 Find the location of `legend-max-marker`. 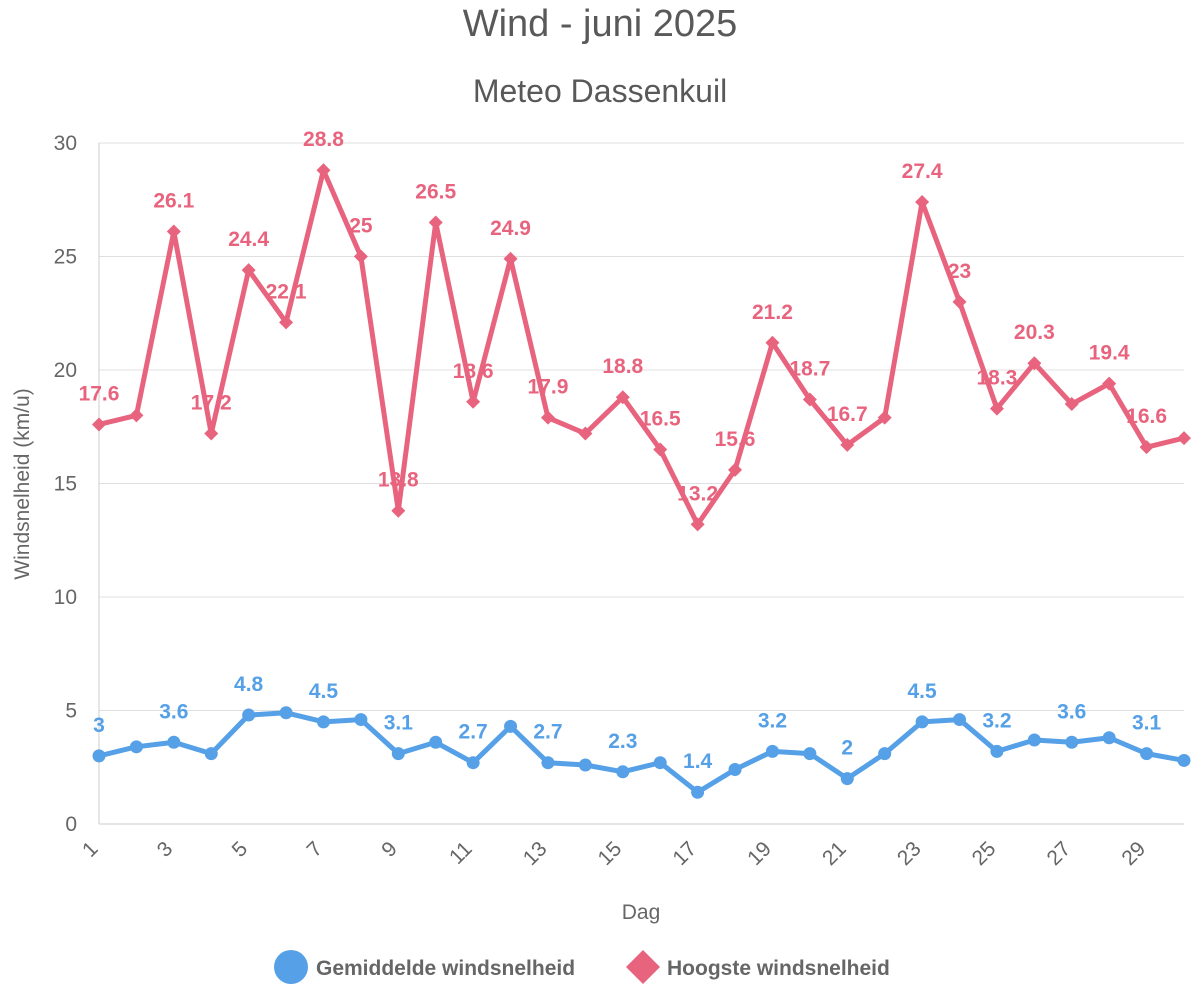

legend-max-marker is located at coordinates (643, 967).